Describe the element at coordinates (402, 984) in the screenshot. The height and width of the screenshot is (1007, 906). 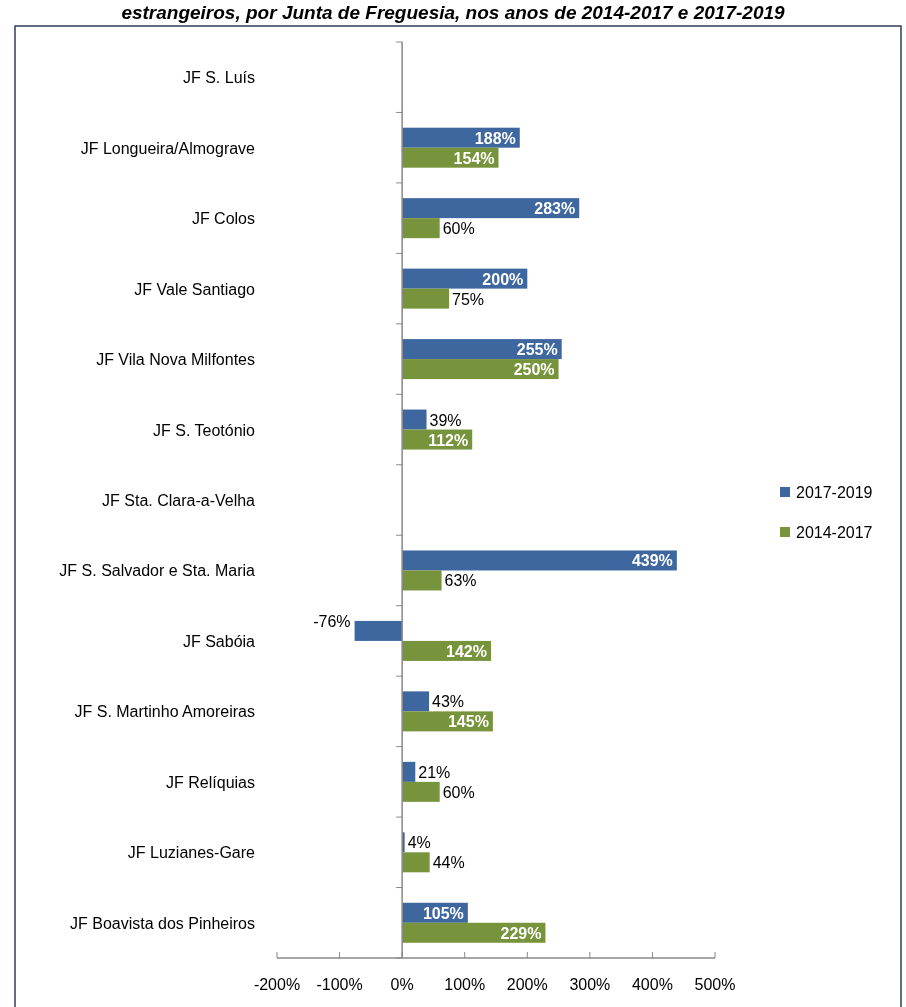
I see `x-tick-label: 0%` at that location.